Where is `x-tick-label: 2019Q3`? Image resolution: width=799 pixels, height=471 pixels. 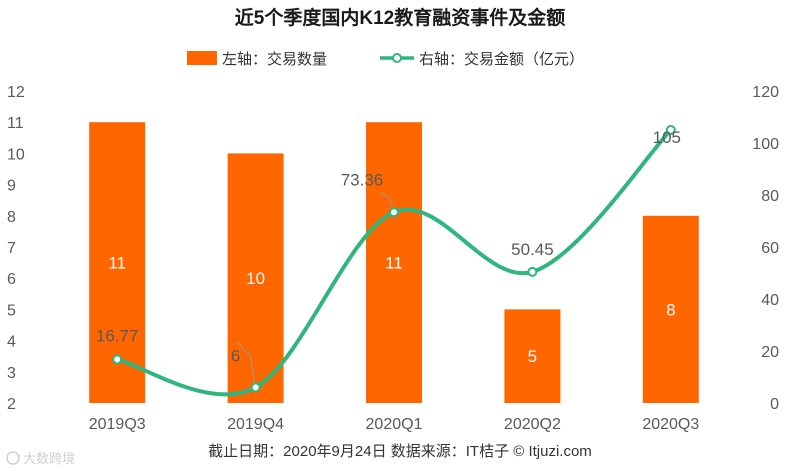 x-tick-label: 2019Q3 is located at coordinates (117, 424).